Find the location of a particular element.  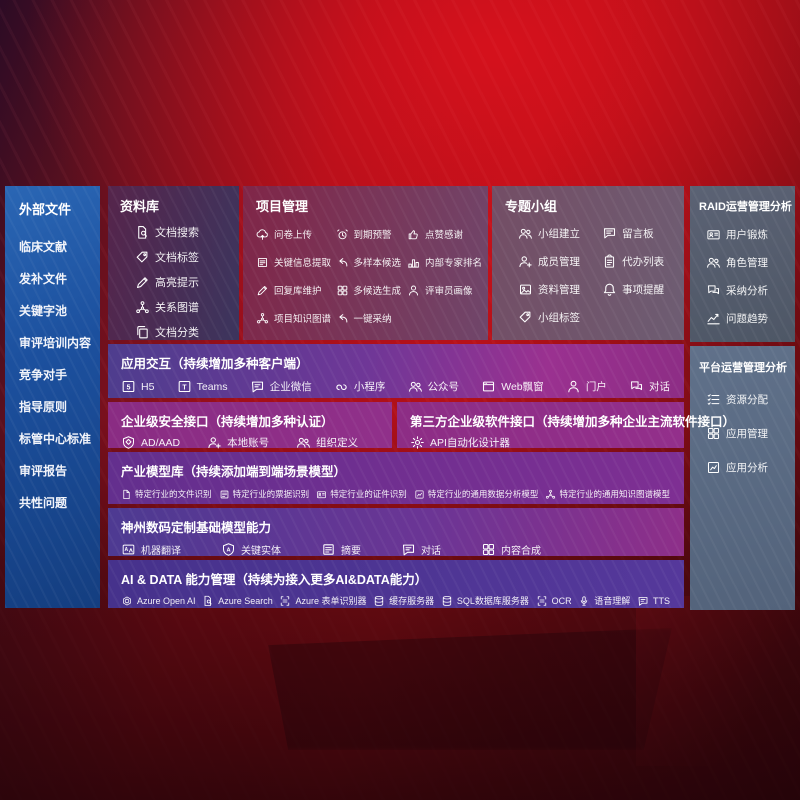

project-item: 到期预警 is located at coordinates (369, 234).